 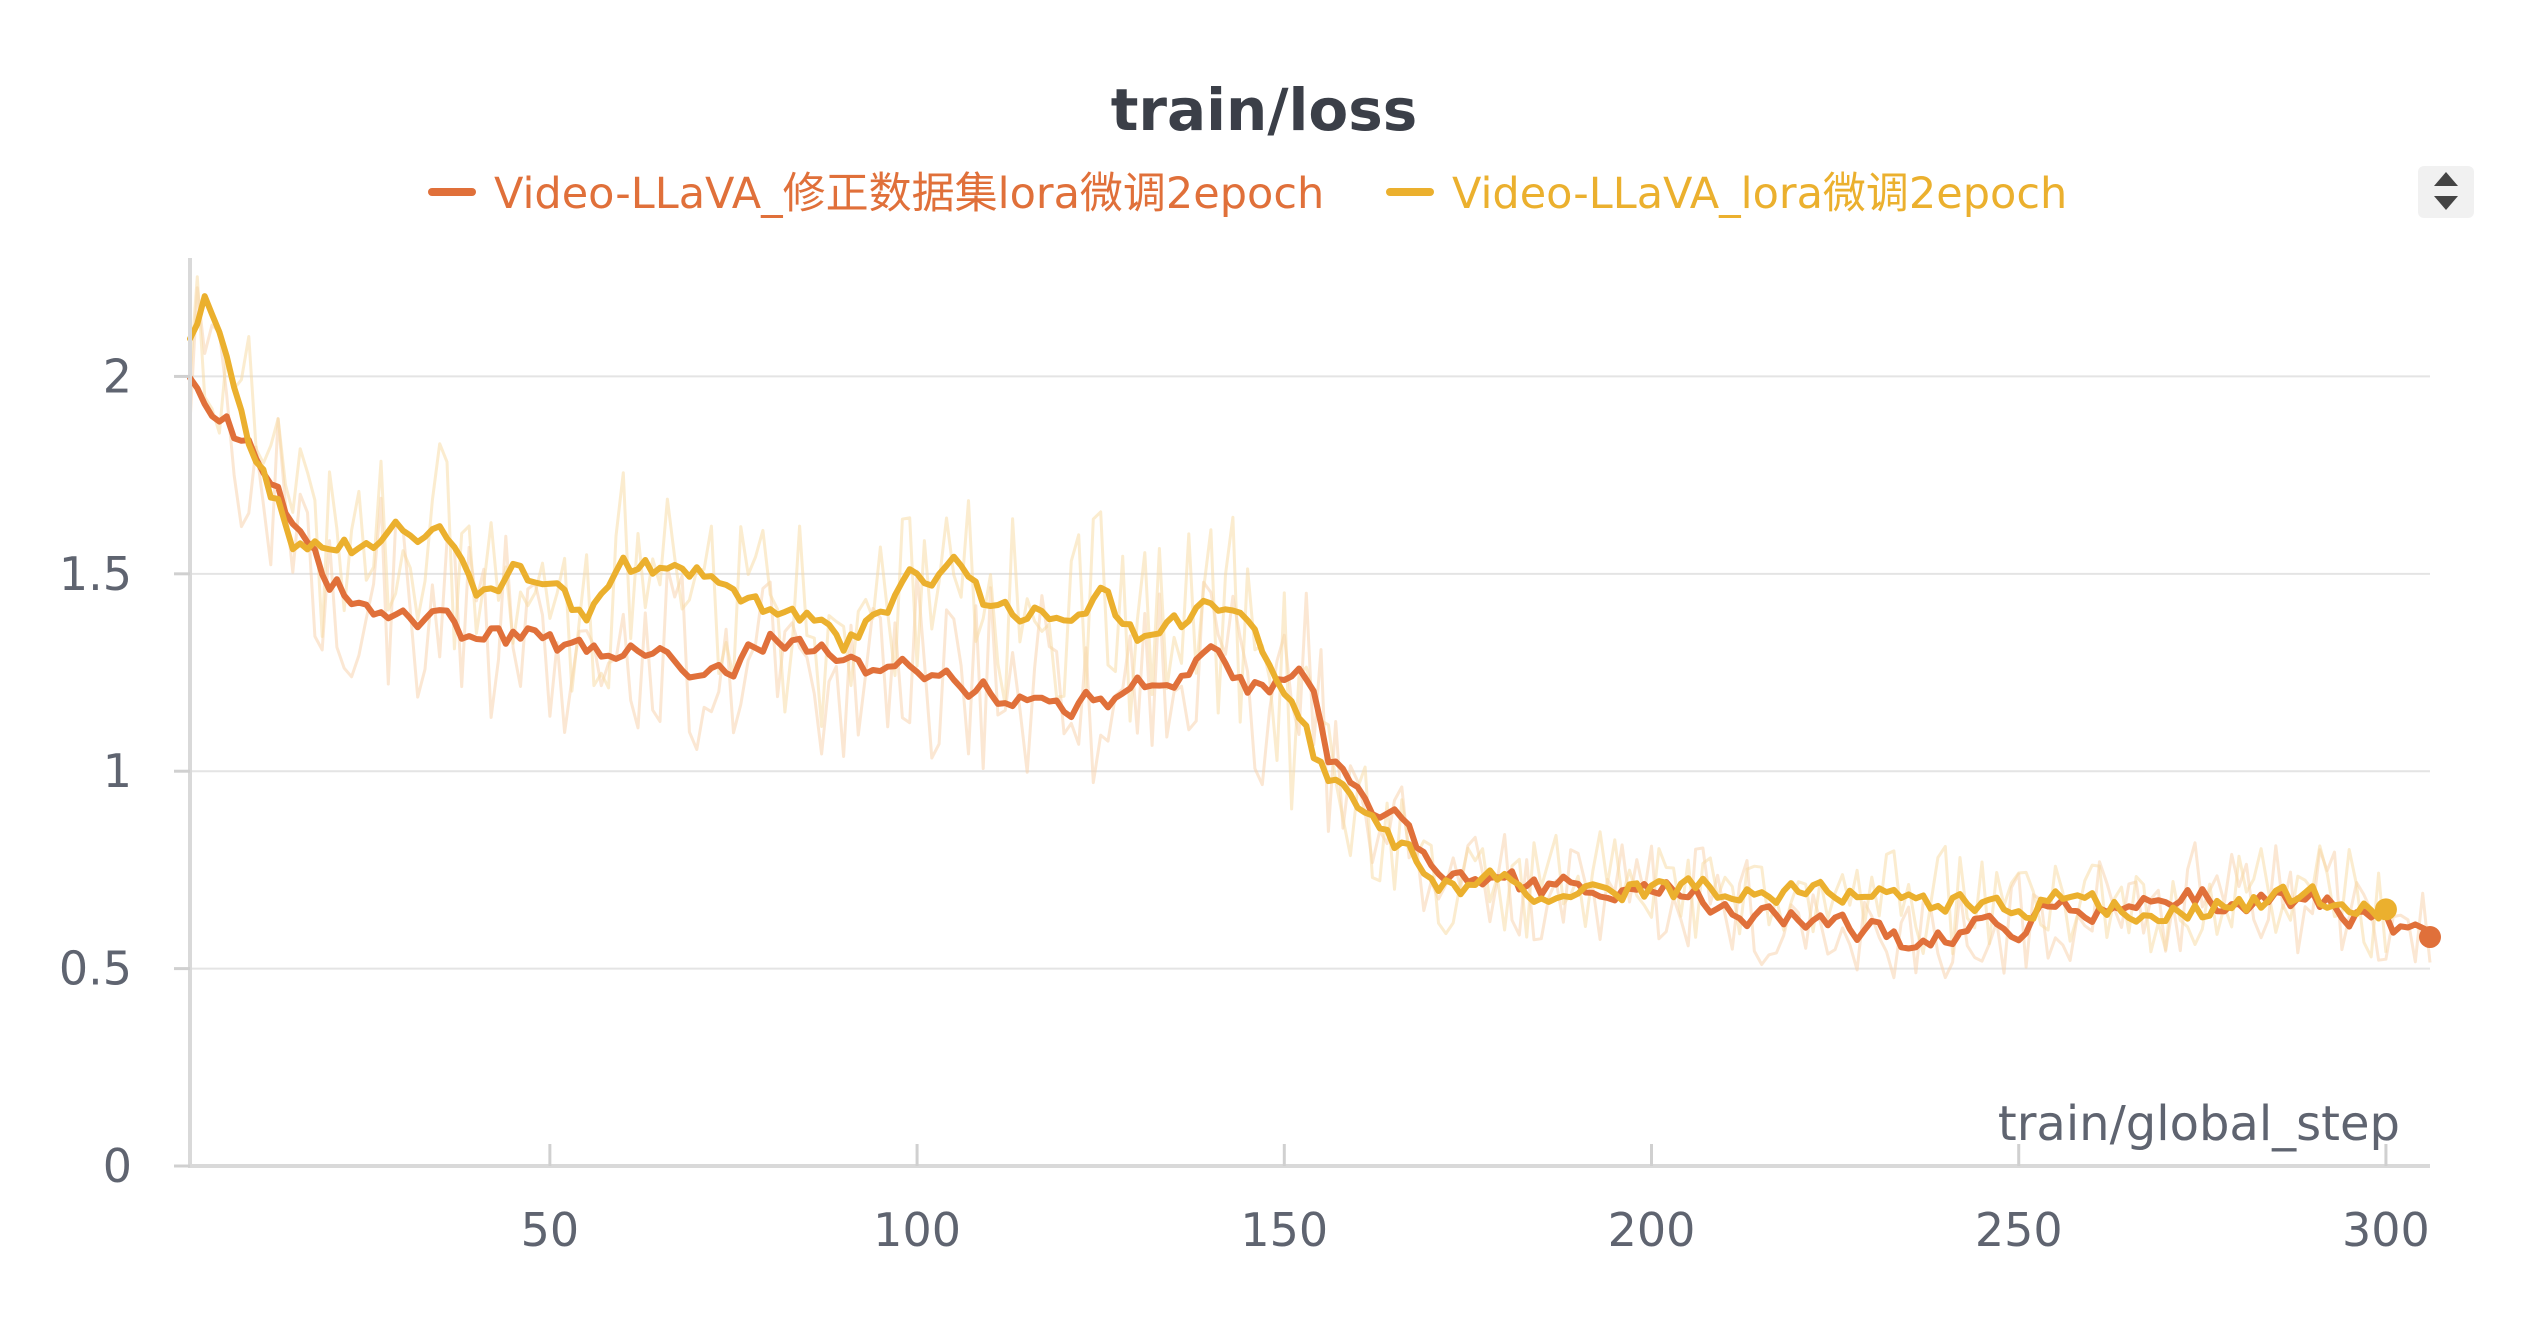 I want to click on x-tick-label: 100, so click(x=917, y=1230).